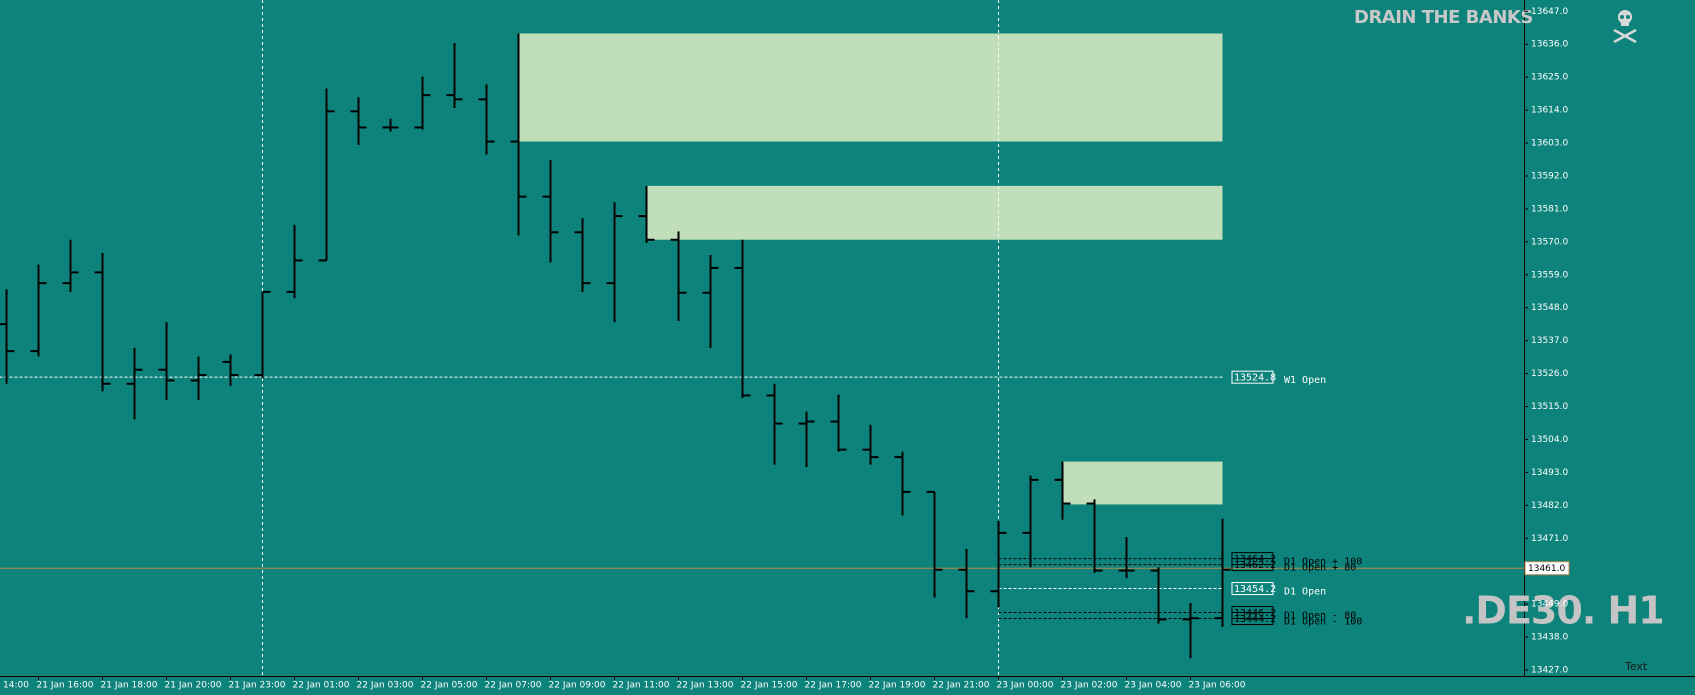  Describe the element at coordinates (1549, 209) in the screenshot. I see `y-tick-label: 13581.0` at that location.